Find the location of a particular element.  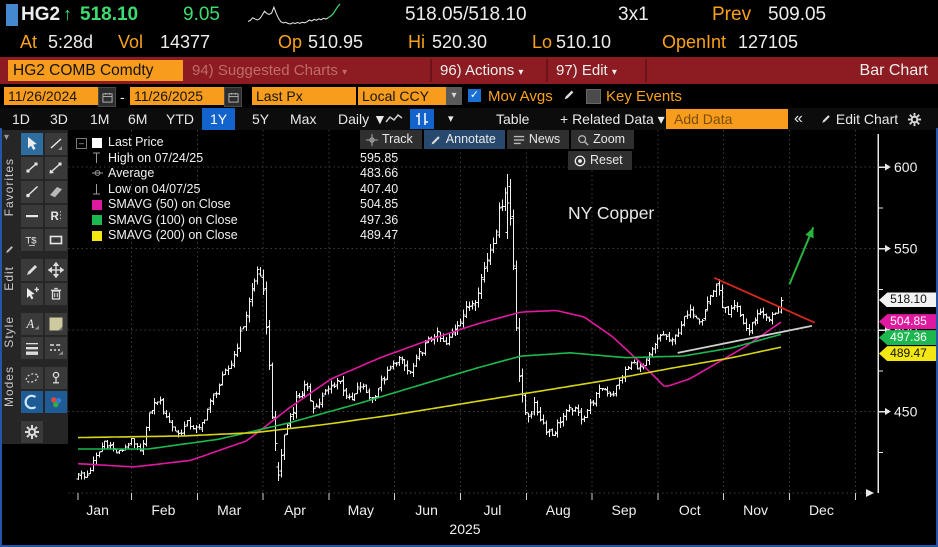

reset-button: Reset is located at coordinates (600, 160).